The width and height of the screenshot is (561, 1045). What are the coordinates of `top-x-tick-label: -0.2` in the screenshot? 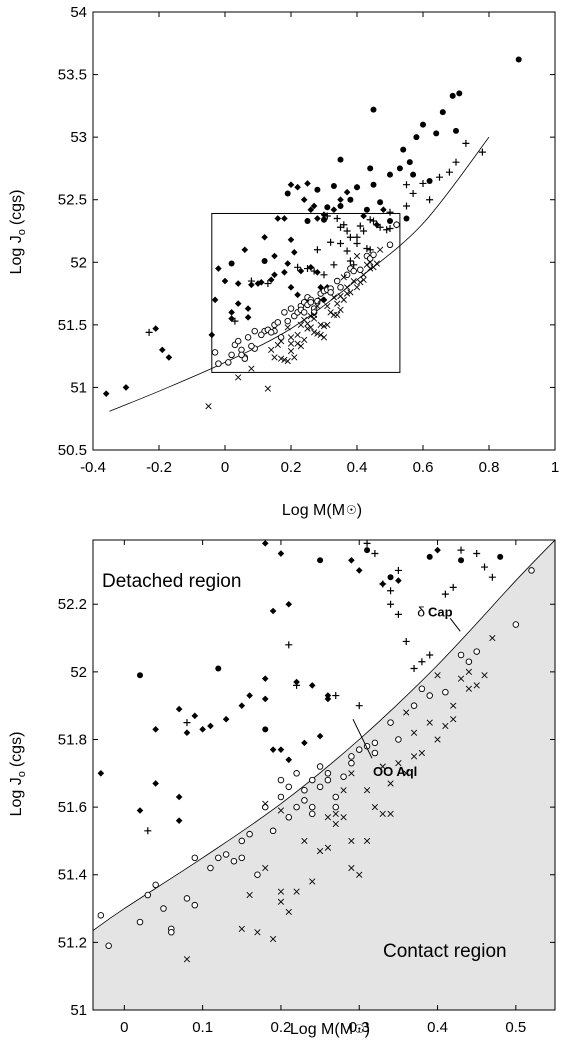 It's located at (159, 467).